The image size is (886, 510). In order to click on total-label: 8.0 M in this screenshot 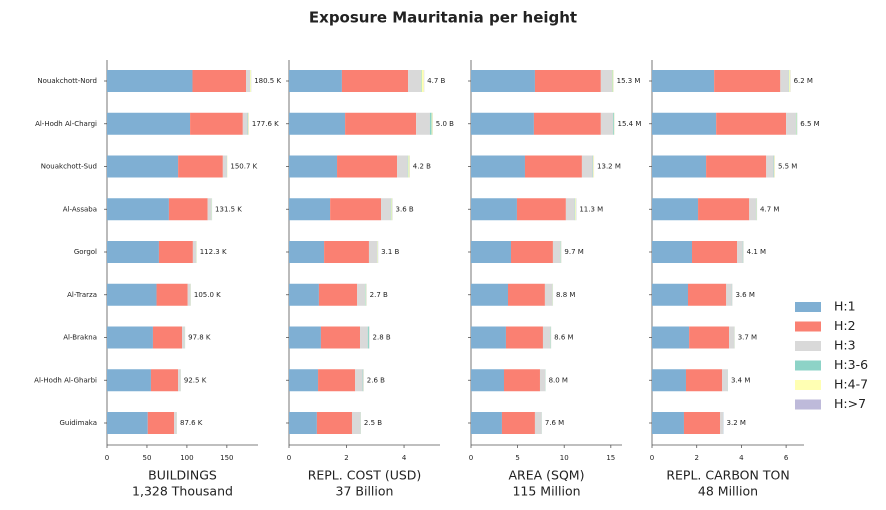, I will do `click(558, 380)`.